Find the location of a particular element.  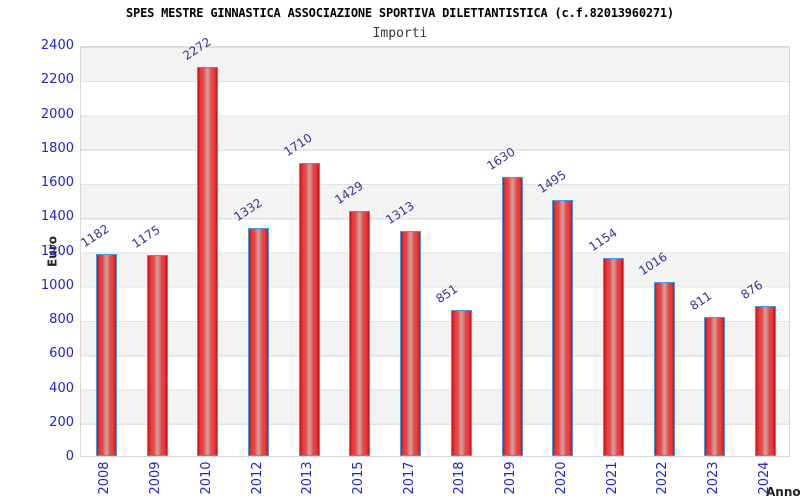

y-tick-label: 1400 is located at coordinates (57, 217).